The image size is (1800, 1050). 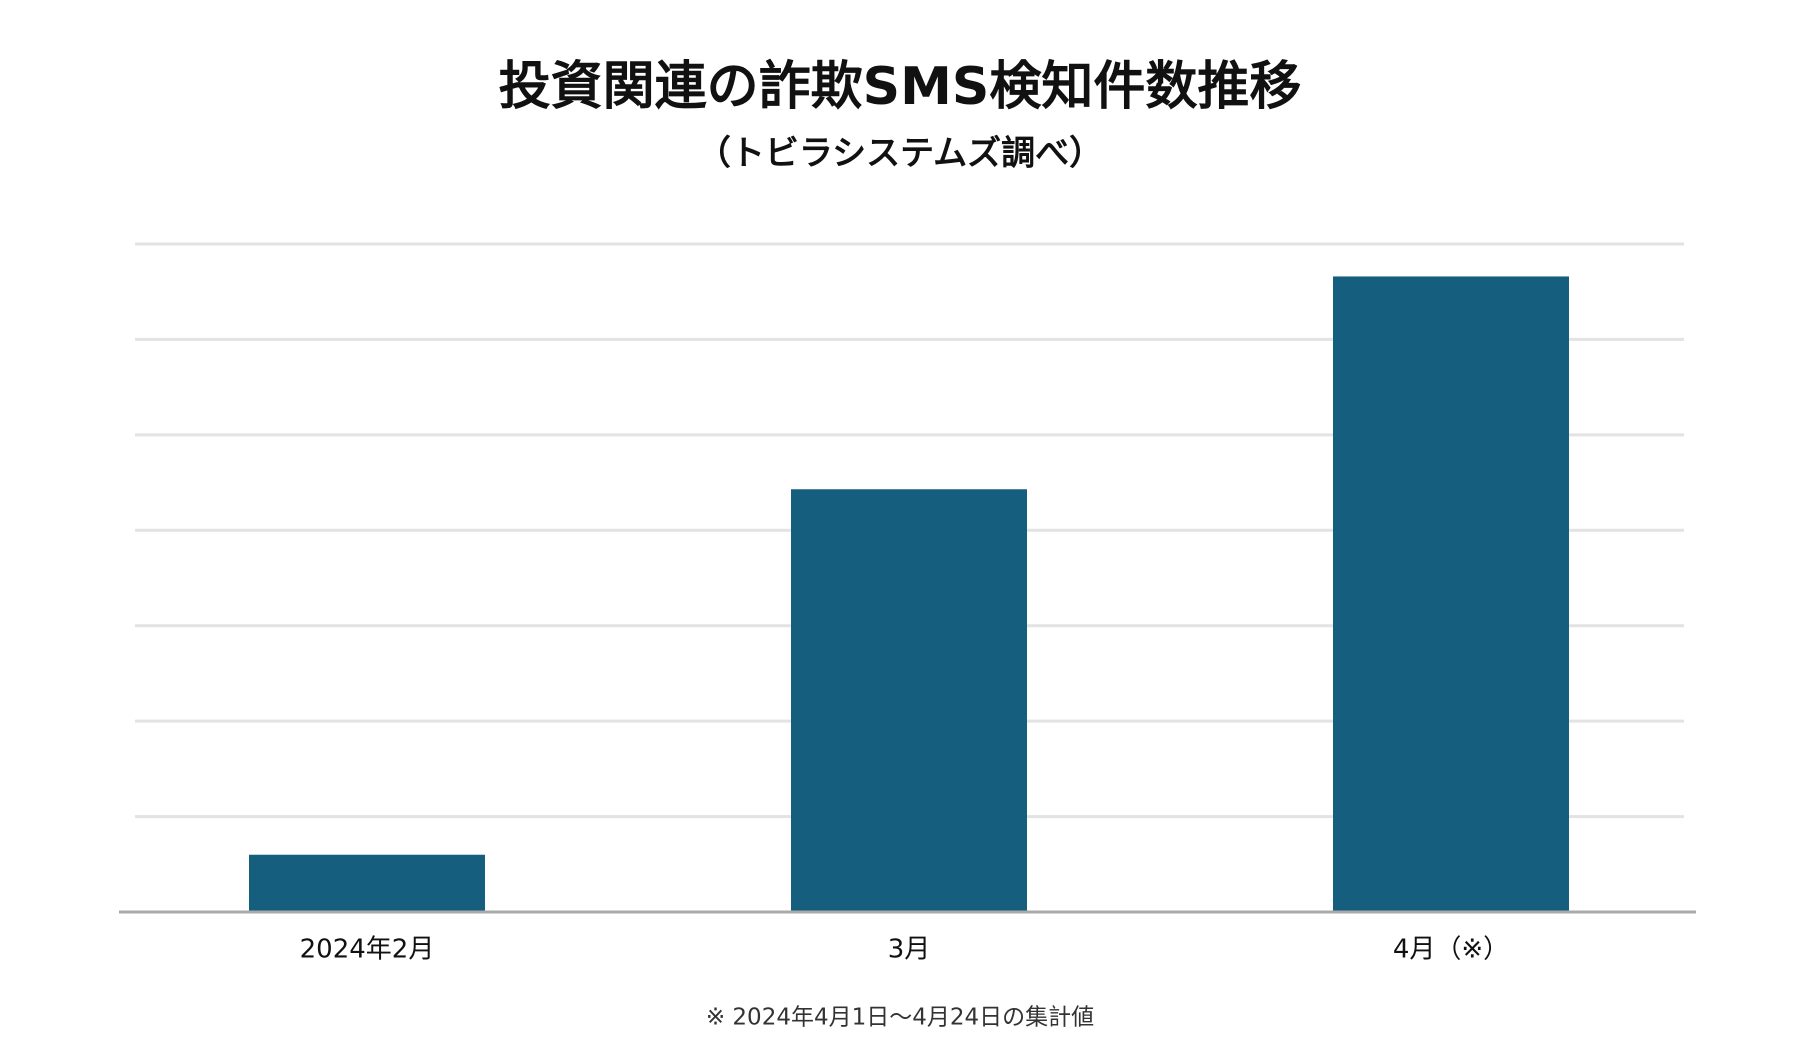 I want to click on x-tick-label: 4月（※）, so click(x=1451, y=950).